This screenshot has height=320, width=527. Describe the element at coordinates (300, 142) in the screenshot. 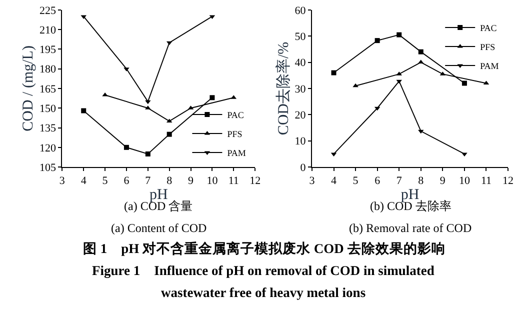

I see `y-tick-label: 10` at that location.